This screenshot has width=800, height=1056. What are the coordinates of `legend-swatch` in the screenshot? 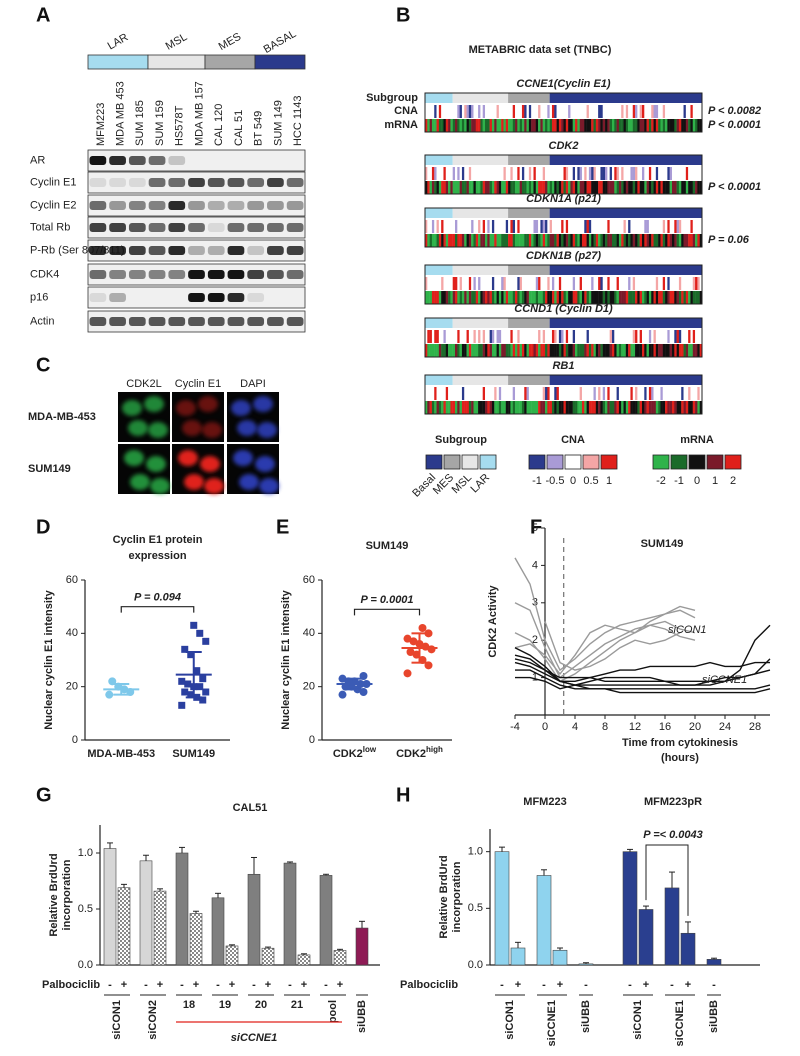 It's located at (470, 462).